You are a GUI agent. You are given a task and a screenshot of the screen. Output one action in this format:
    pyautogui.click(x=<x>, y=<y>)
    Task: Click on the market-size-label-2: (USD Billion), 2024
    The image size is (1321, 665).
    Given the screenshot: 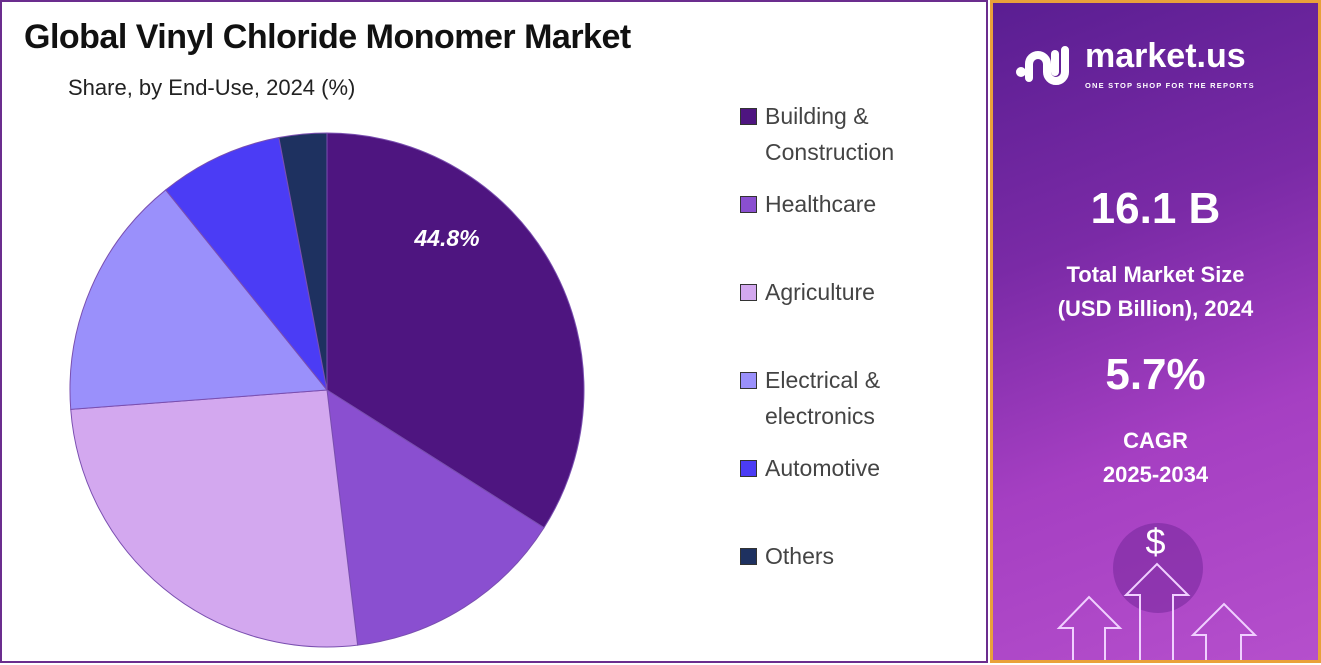 What is the action you would take?
    pyautogui.click(x=1155, y=308)
    